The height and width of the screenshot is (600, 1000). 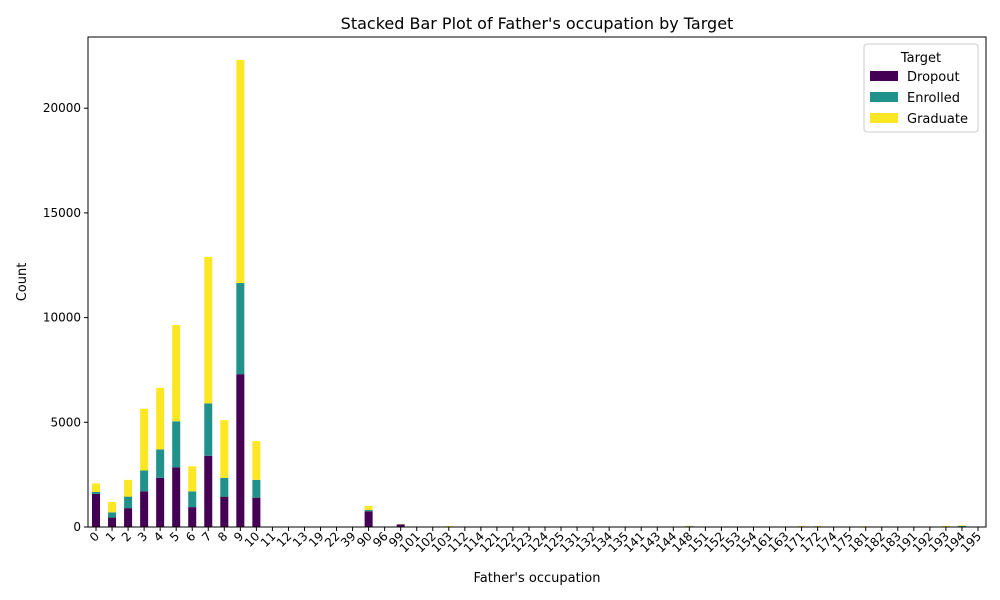 I want to click on y-tick-label: 20000, so click(x=62, y=108).